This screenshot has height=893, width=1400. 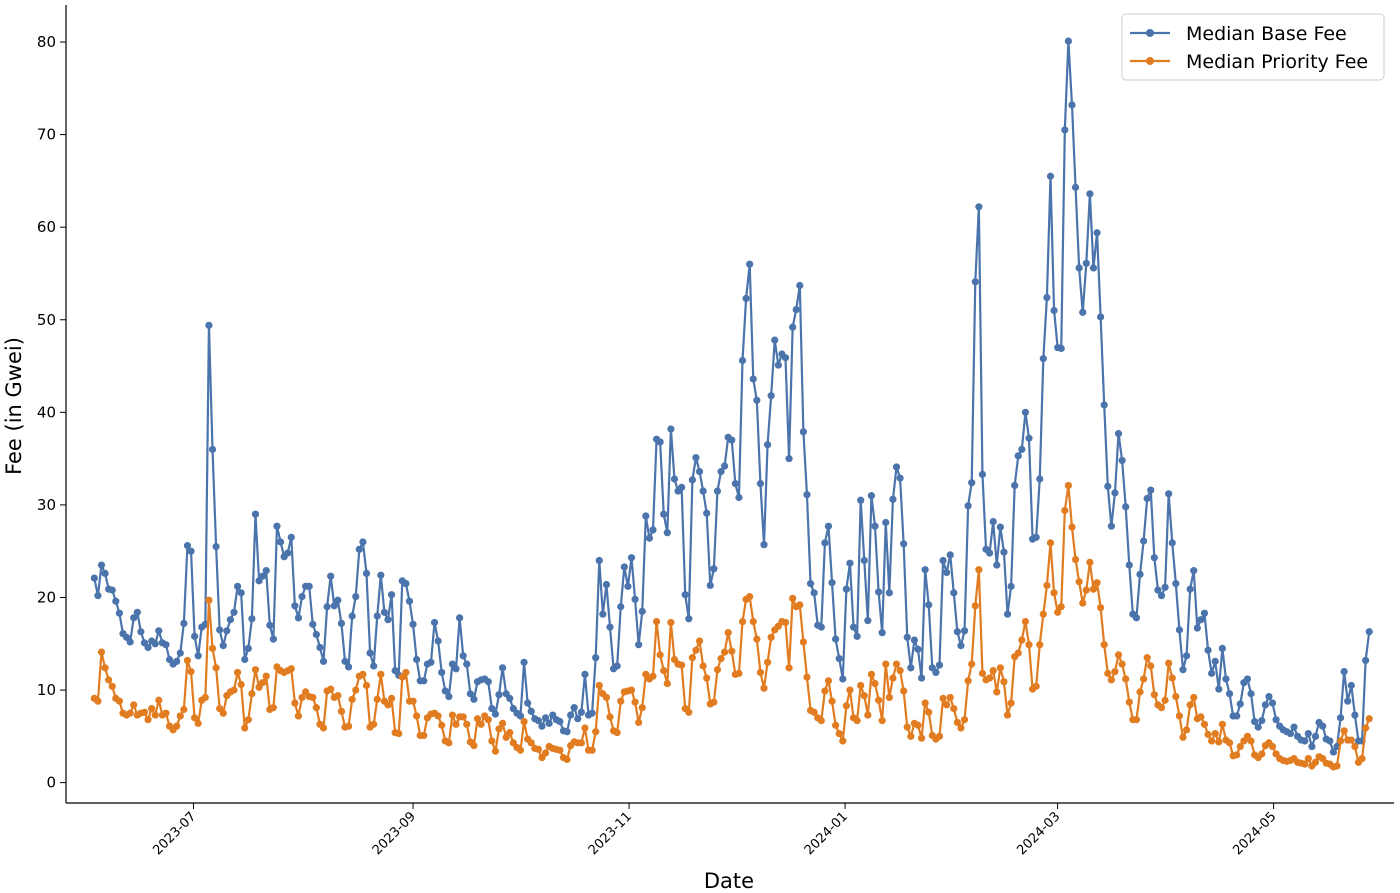 I want to click on y-tick-label: 20, so click(x=46, y=597).